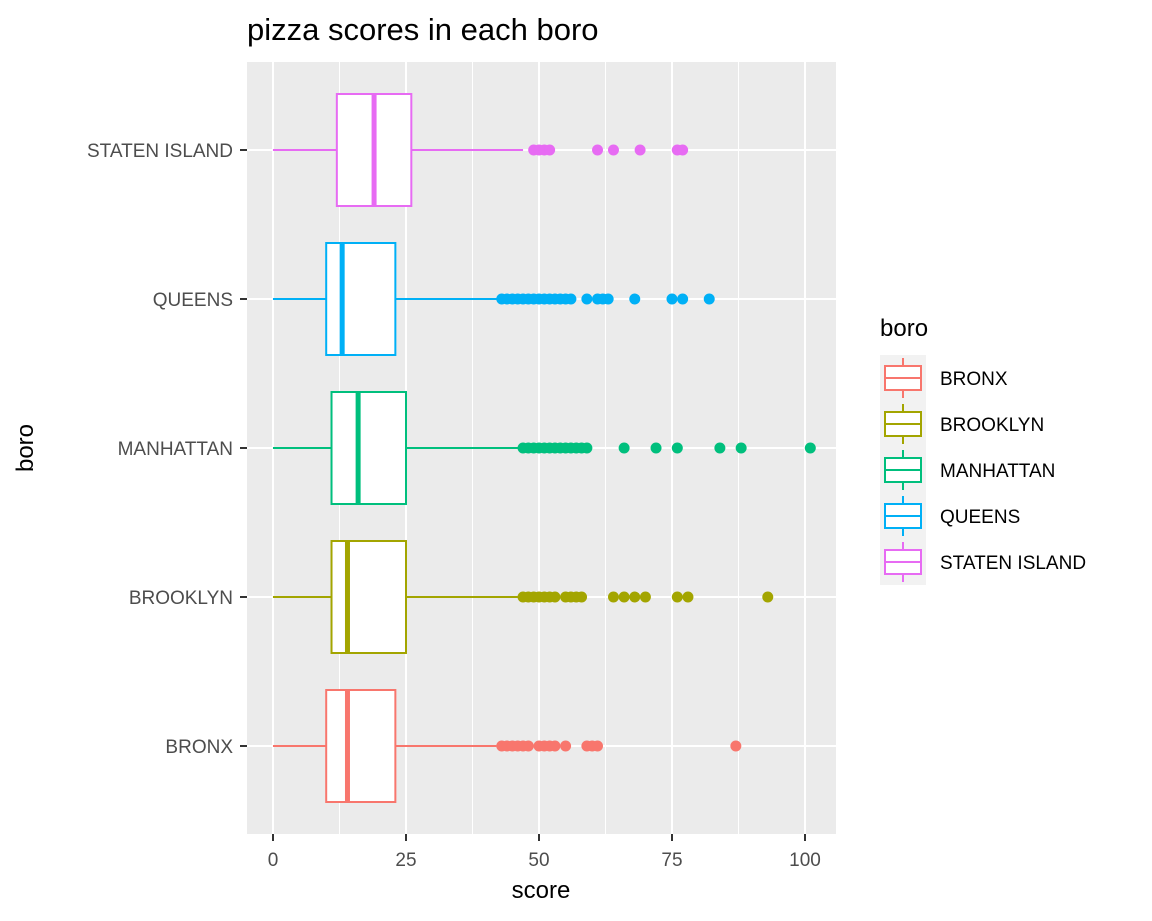  I want to click on box-bronx, so click(507, 746).